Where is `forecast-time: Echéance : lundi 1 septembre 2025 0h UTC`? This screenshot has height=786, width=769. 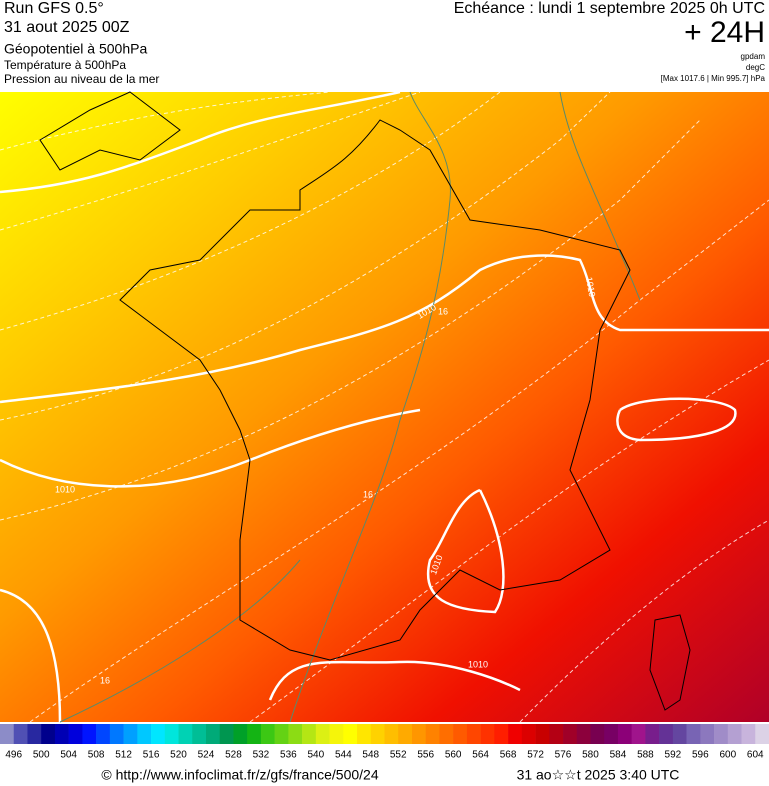
forecast-time: Echéance : lundi 1 septembre 2025 0h UTC is located at coordinates (609, 8).